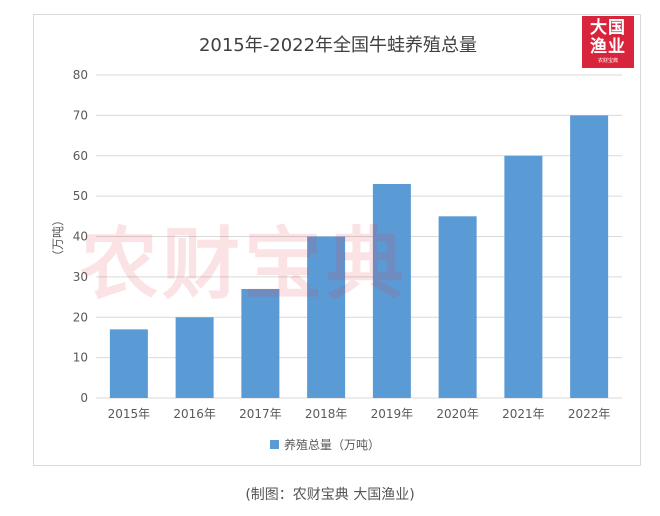 The image size is (660, 516). I want to click on bar-2015年, so click(128, 363).